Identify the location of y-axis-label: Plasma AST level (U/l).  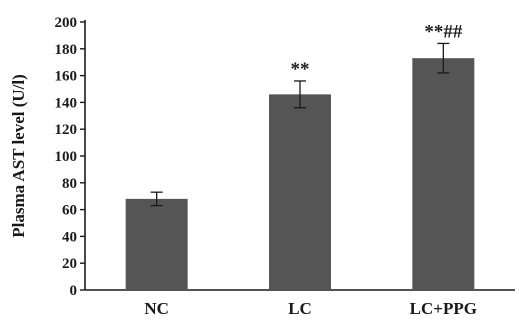
(18, 156).